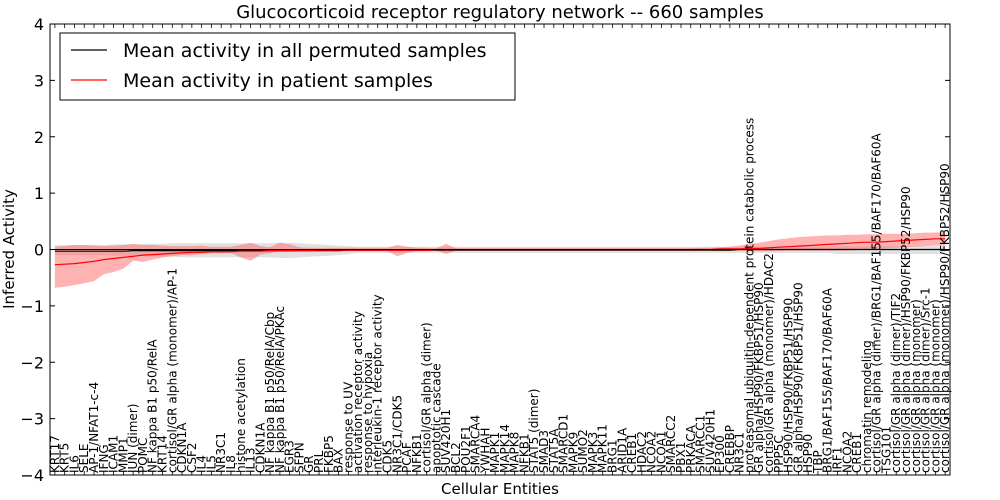  What do you see at coordinates (329, 454) in the screenshot?
I see `entity-label: FKBP5` at bounding box center [329, 454].